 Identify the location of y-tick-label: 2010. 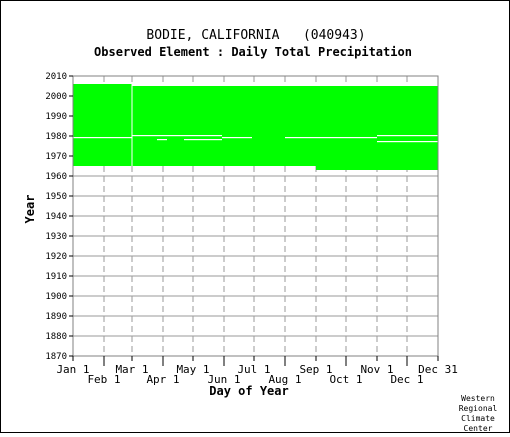
(56, 77).